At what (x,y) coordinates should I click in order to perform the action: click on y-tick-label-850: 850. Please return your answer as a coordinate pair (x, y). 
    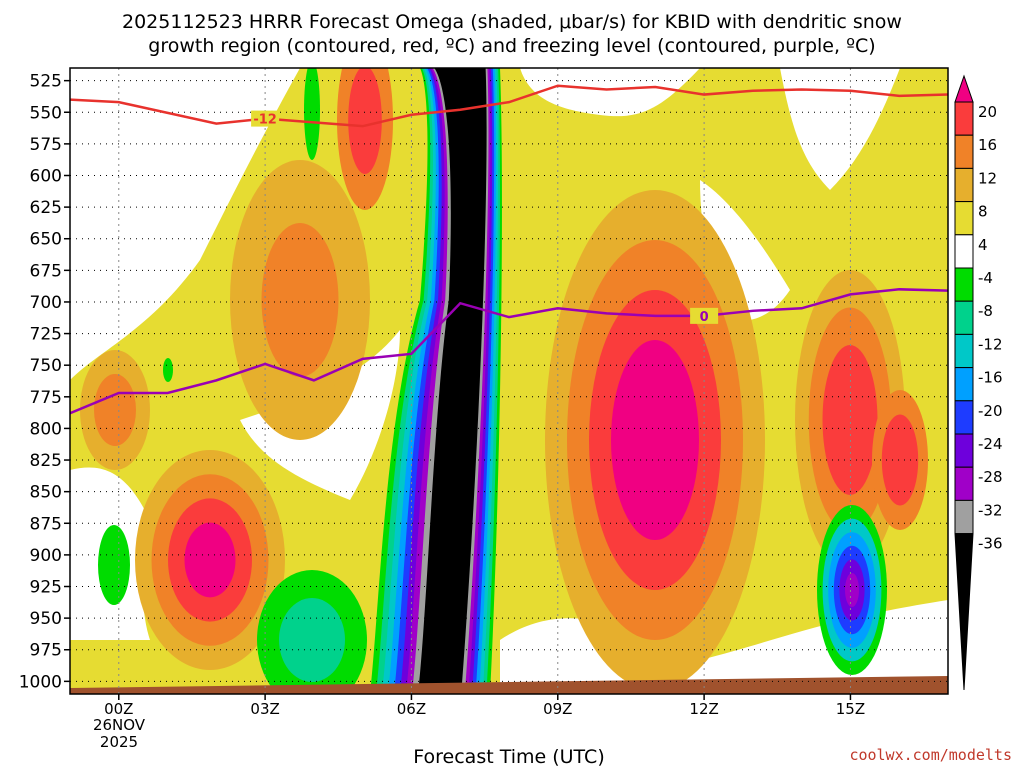
    Looking at the image, I should click on (46, 493).